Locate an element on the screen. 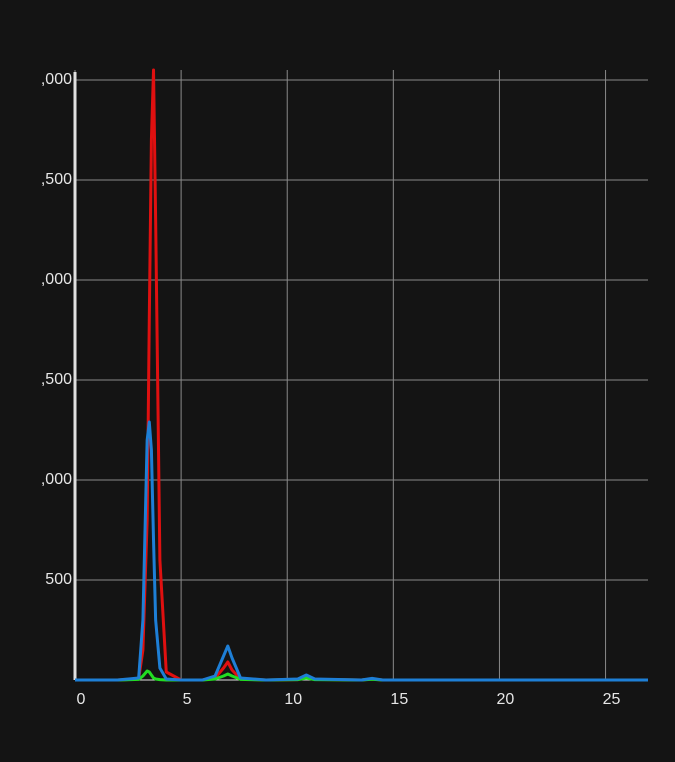 The height and width of the screenshot is (762, 675). y-tick-label: 500 is located at coordinates (58, 579).